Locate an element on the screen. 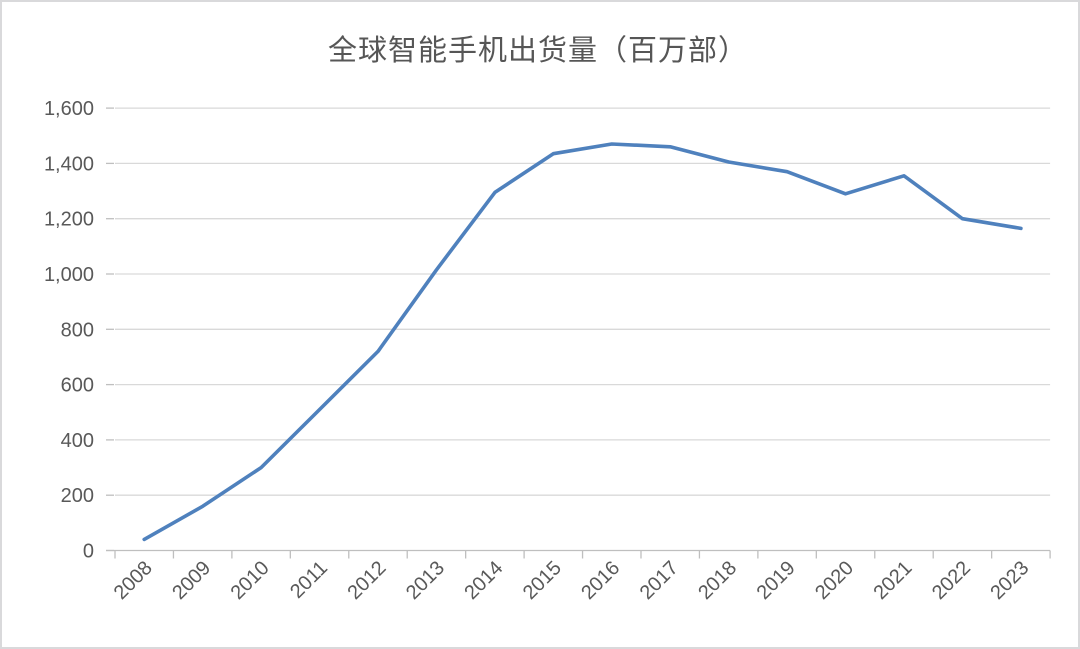 Image resolution: width=1080 pixels, height=649 pixels. x-tick-label: 2010 is located at coordinates (250, 580).